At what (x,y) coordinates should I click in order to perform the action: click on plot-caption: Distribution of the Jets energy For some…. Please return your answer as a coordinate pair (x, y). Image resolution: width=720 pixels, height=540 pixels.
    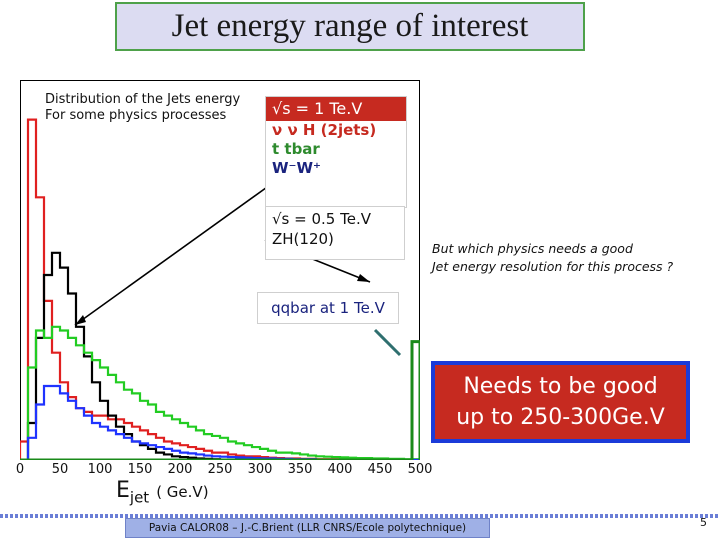
    Looking at the image, I should click on (142, 108).